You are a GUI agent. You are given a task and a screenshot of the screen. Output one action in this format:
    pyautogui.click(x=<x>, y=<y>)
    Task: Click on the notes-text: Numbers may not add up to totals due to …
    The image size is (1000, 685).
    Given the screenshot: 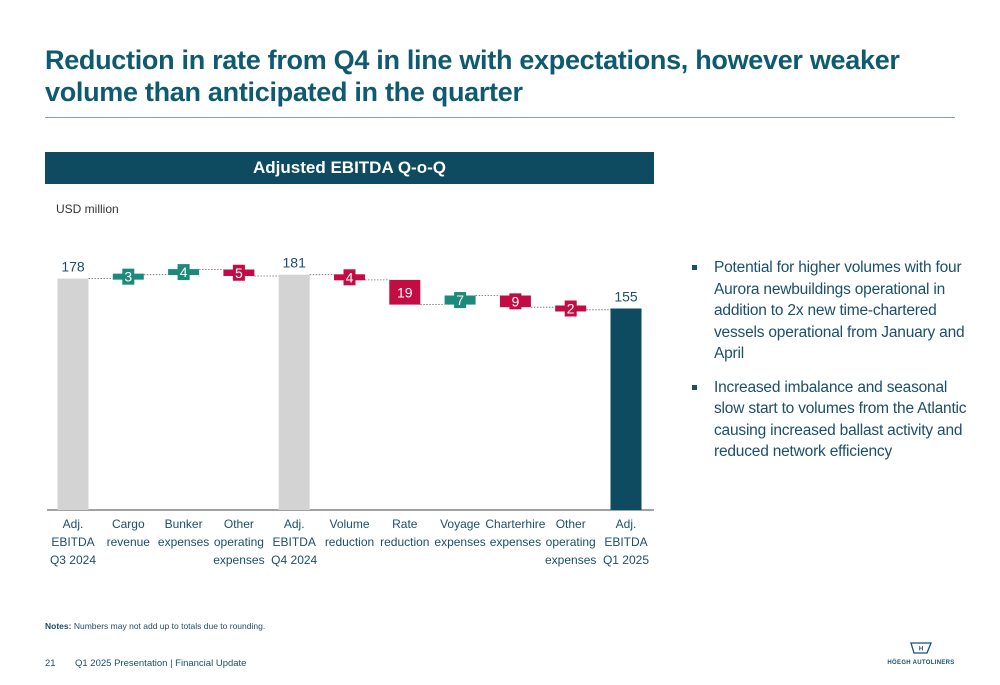 What is the action you would take?
    pyautogui.click(x=169, y=626)
    